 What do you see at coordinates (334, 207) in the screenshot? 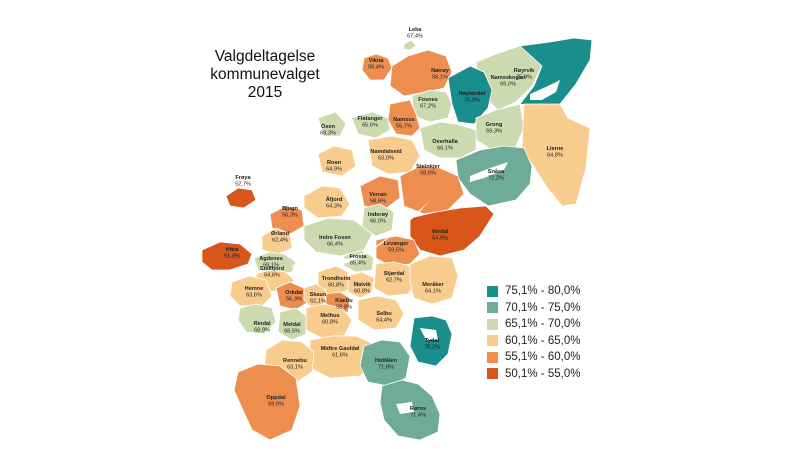
I see `municipality-value-label: 64,3%` at bounding box center [334, 207].